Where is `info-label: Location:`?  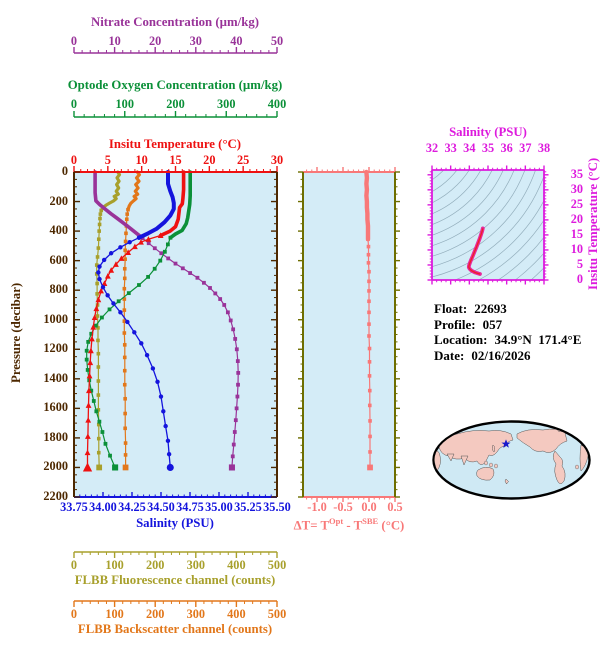
info-label: Location: is located at coordinates (461, 340).